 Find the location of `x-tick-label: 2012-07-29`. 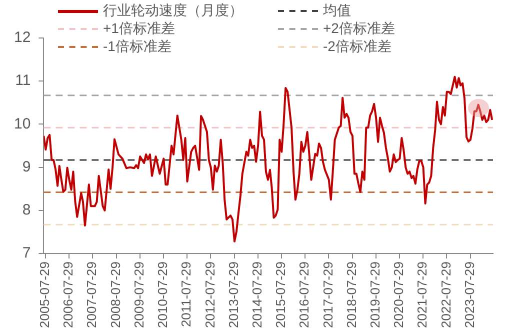

x-tick-label: 2012-07-29 is located at coordinates (210, 295).